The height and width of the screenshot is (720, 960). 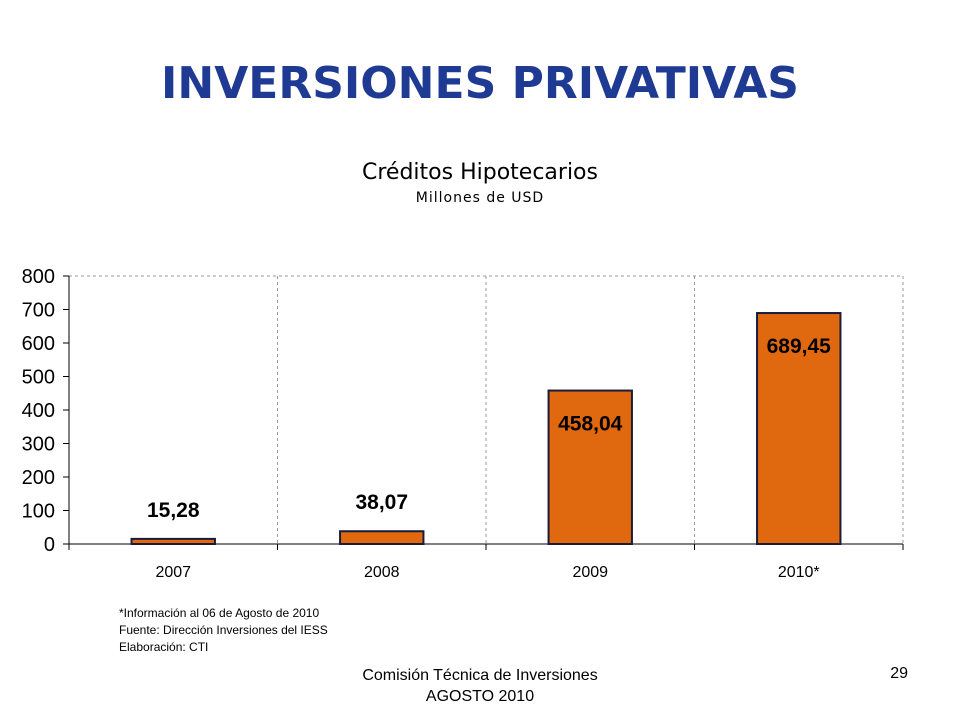 I want to click on data-label: 689,45, so click(x=799, y=346).